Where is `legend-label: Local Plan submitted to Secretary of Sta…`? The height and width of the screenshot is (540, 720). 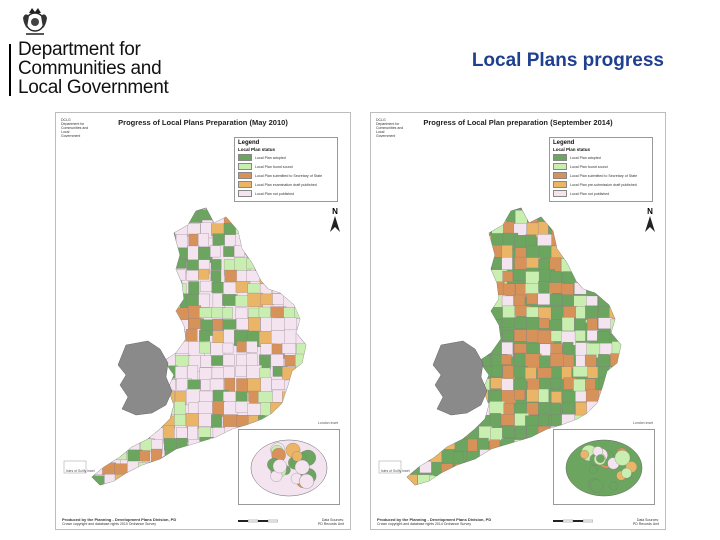
legend-label: Local Plan submitted to Secretary of Sta… is located at coordinates (604, 175).